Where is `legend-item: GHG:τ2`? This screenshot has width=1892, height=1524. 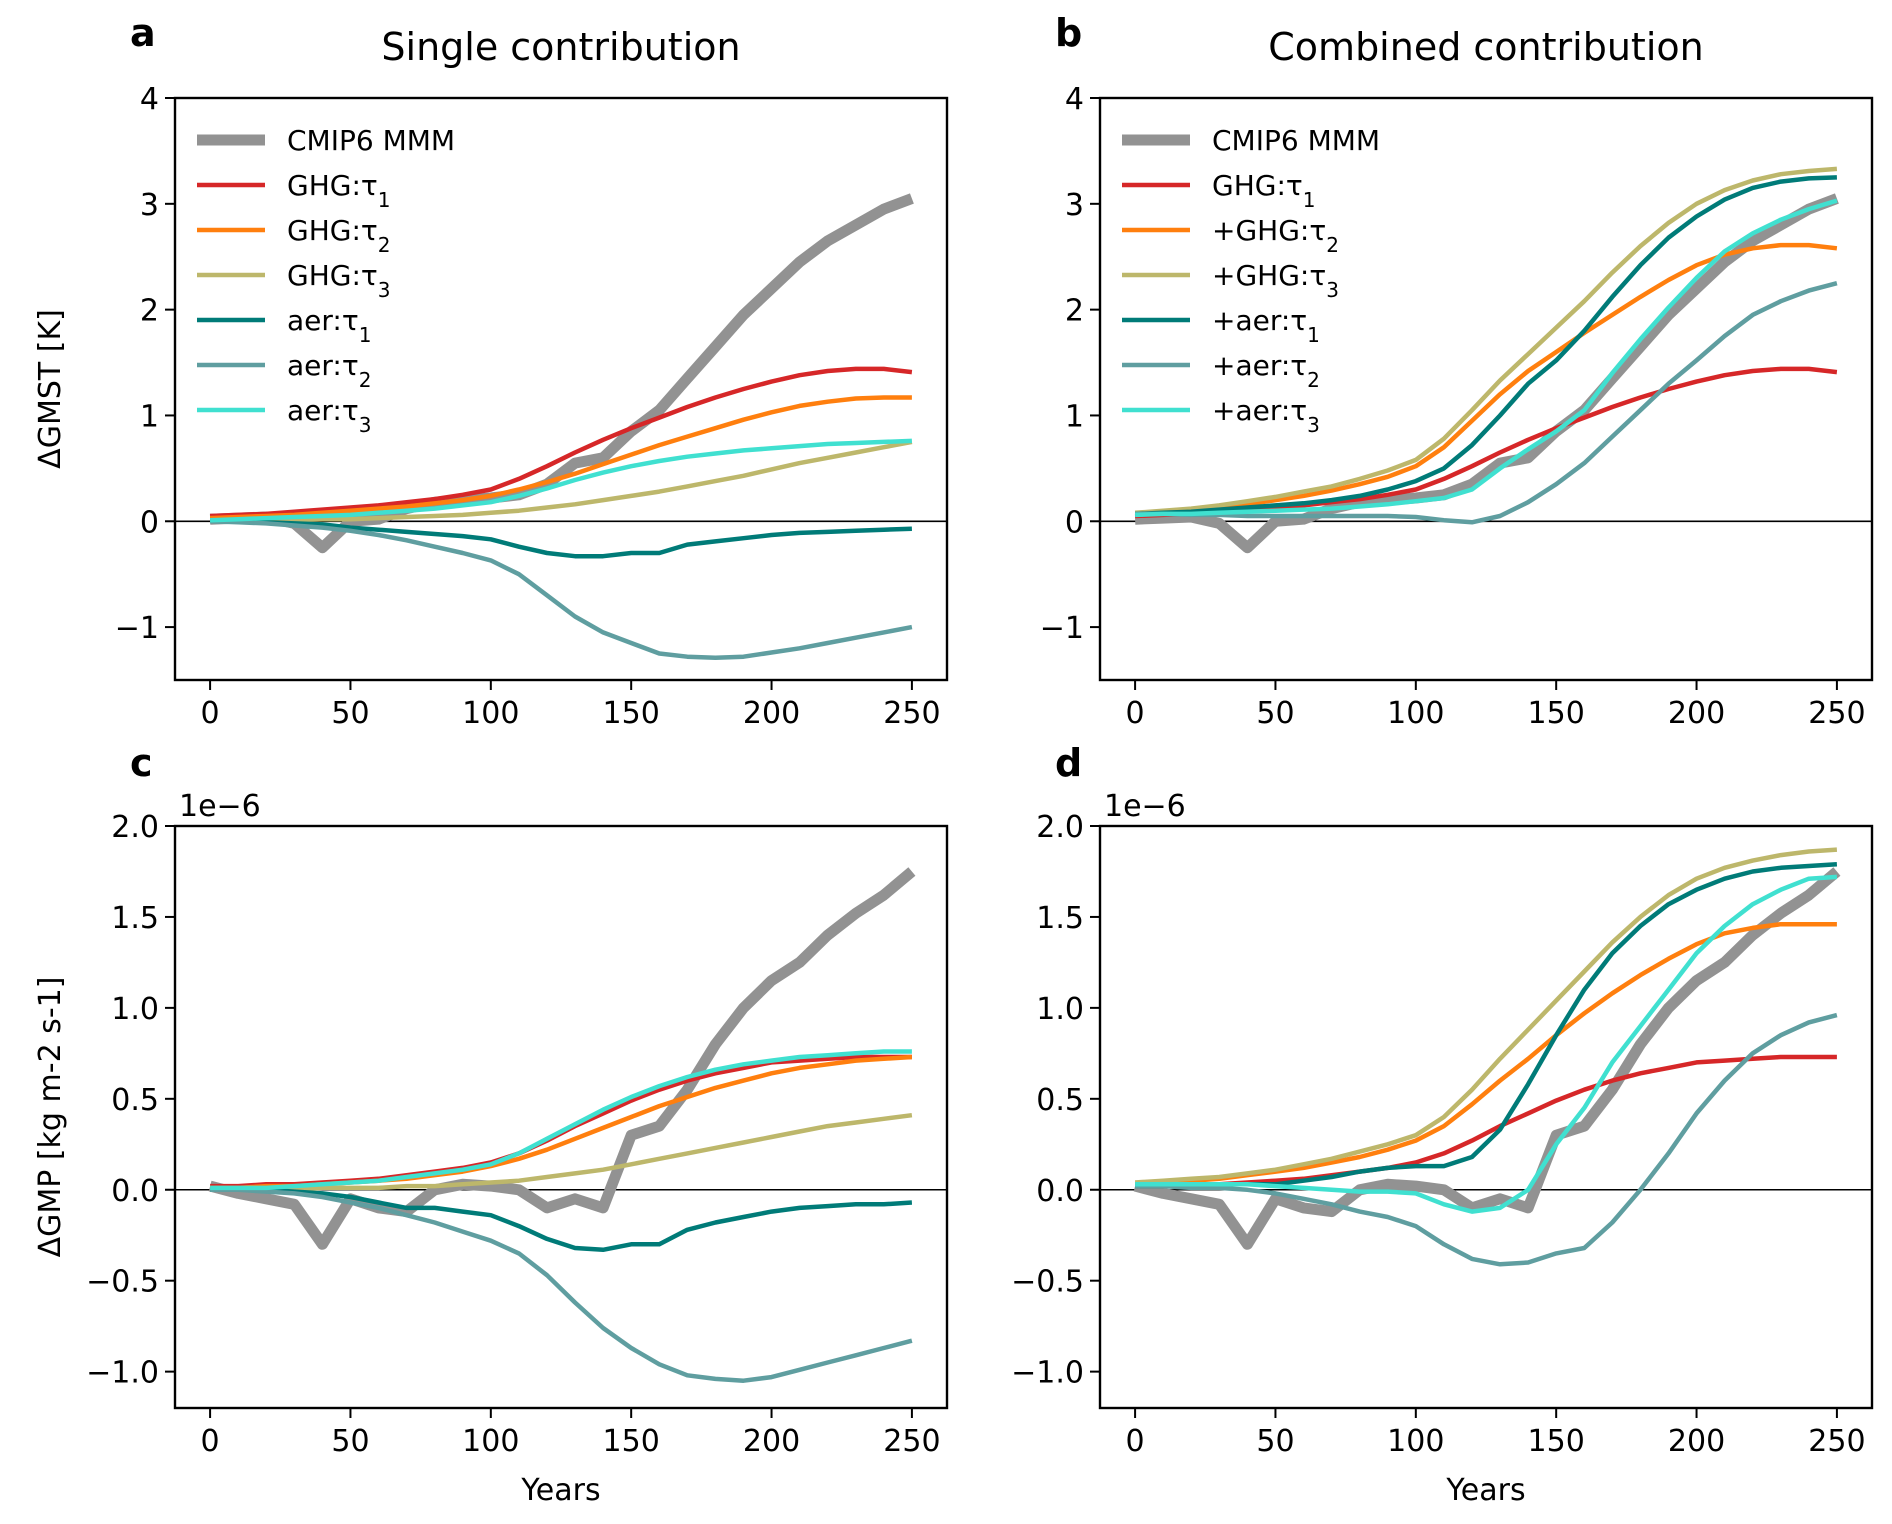 legend-item: GHG:τ2 is located at coordinates (293, 235).